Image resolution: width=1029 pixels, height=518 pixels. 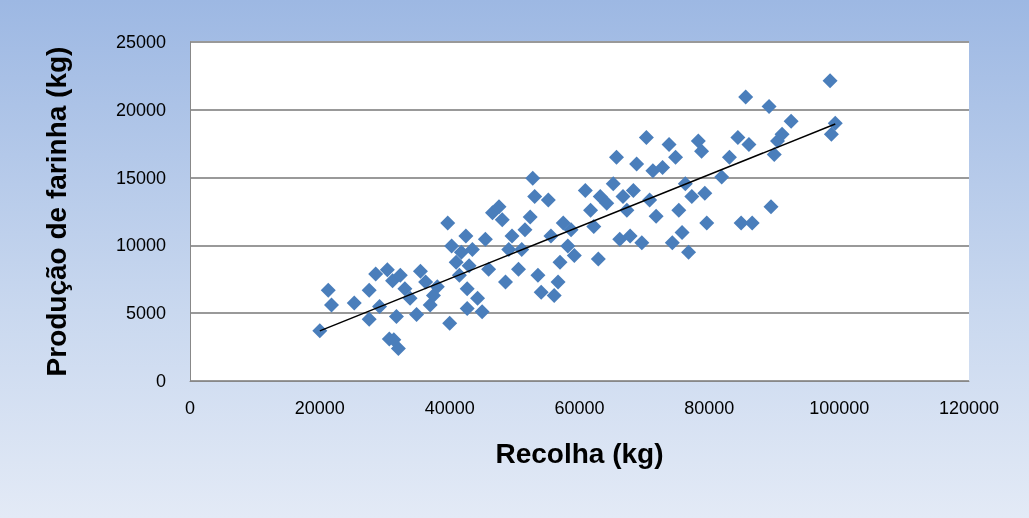 I want to click on y-axis-title: Produção de farinha (kg), so click(x=56, y=211).